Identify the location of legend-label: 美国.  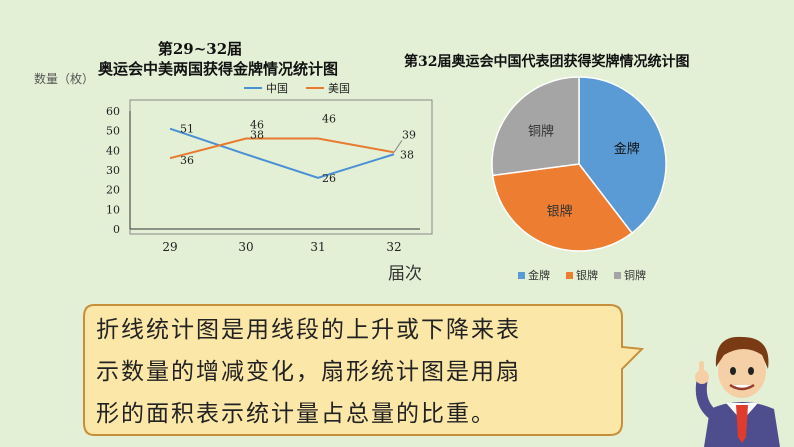
(339, 88).